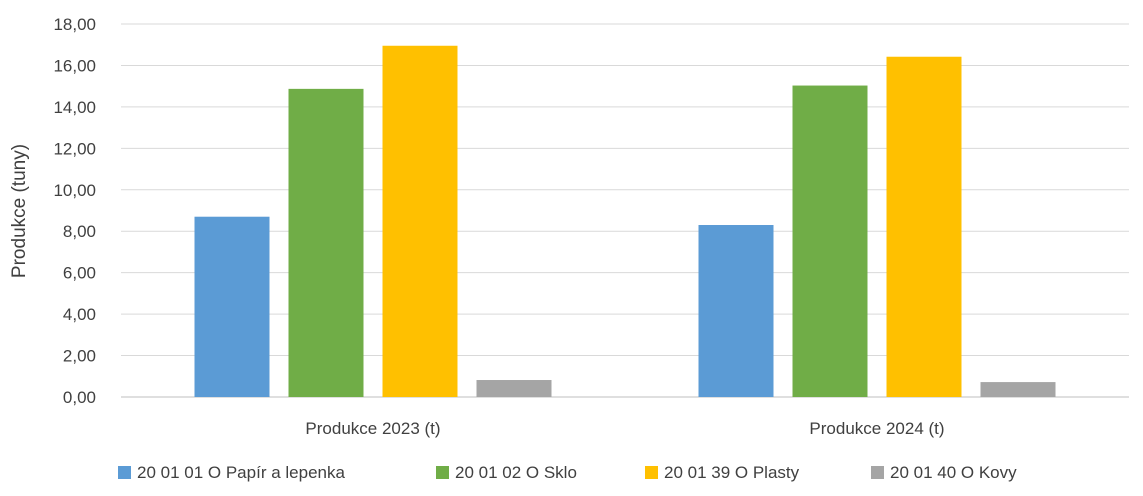 This screenshot has height=496, width=1143. I want to click on y-axis-title: Produkce (tuny), so click(19, 211).